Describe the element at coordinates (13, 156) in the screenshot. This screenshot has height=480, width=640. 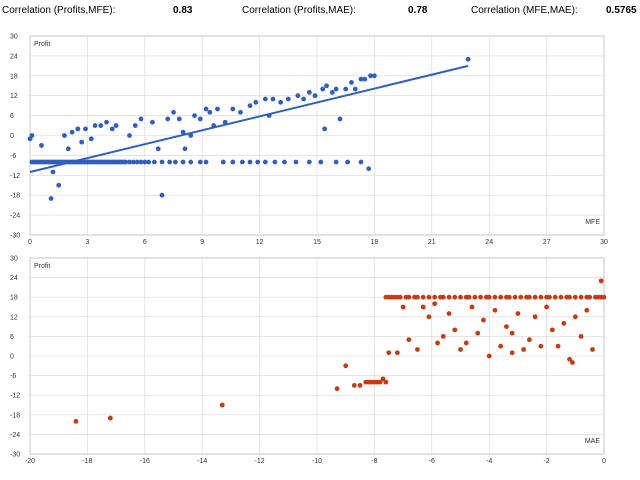
I see `mfe-y-tick-label: -6` at that location.